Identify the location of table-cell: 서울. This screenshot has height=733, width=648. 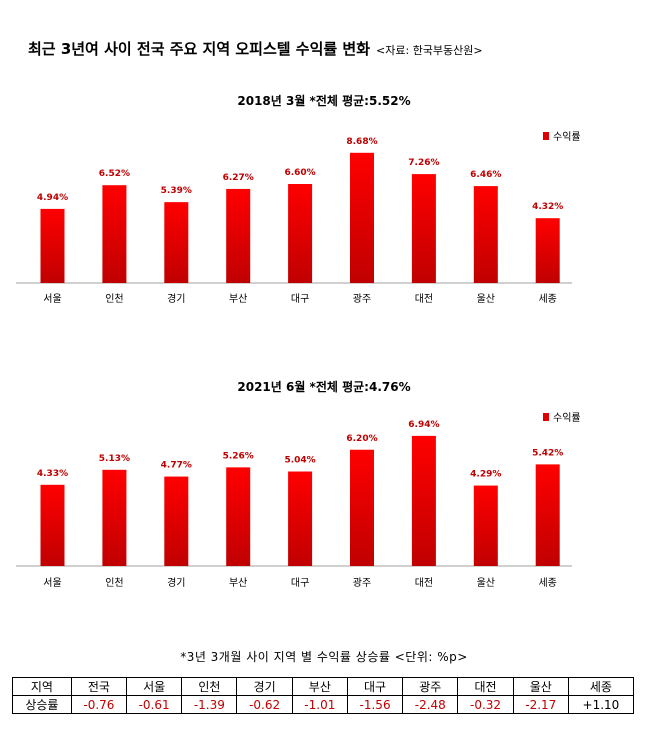
(154, 686).